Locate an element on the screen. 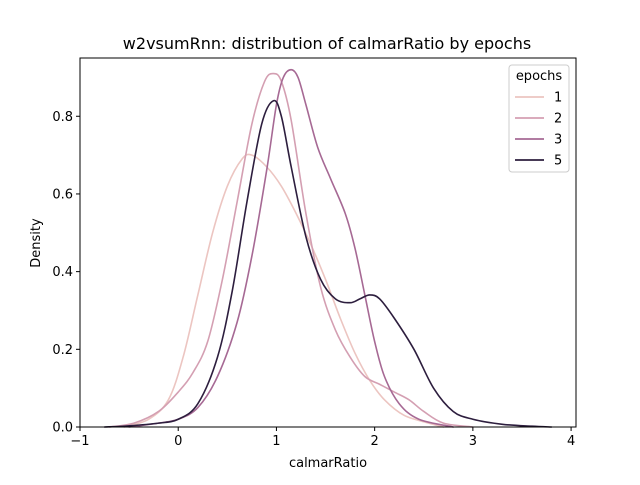 This screenshot has width=640, height=485. y-tick-label: 0.8 is located at coordinates (62, 117).